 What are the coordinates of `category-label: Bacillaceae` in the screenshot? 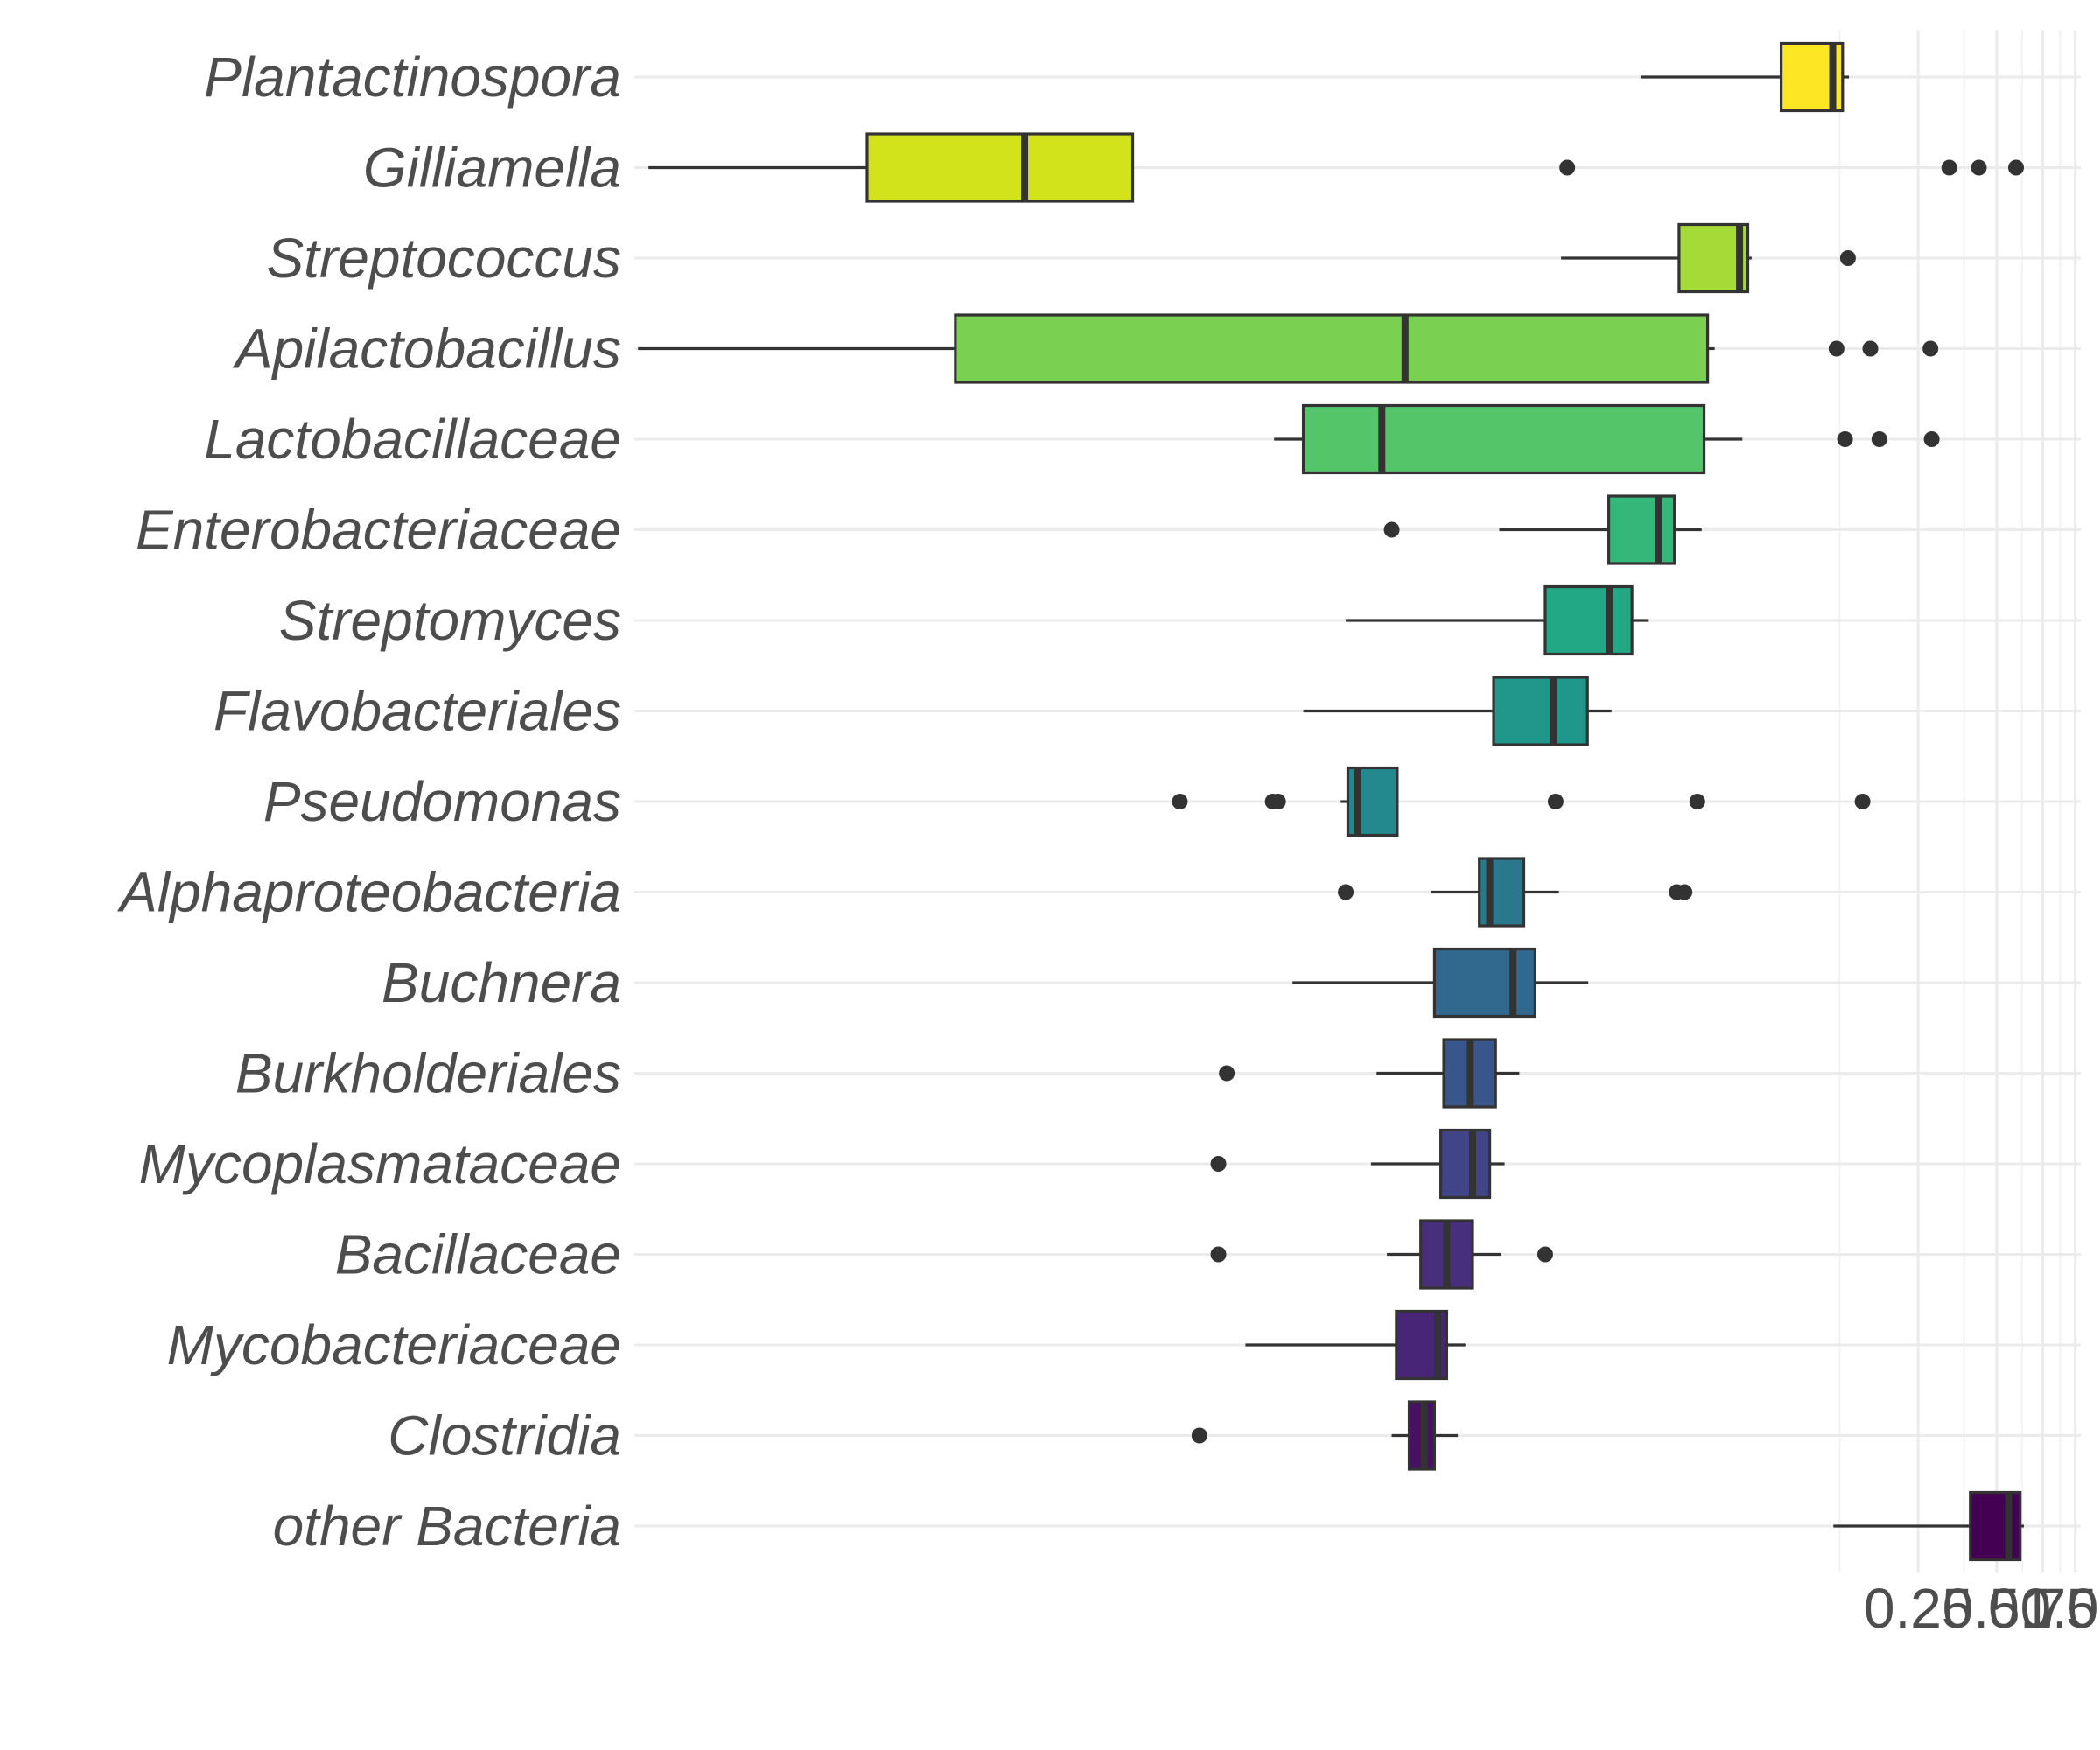 It's located at (478, 1254).